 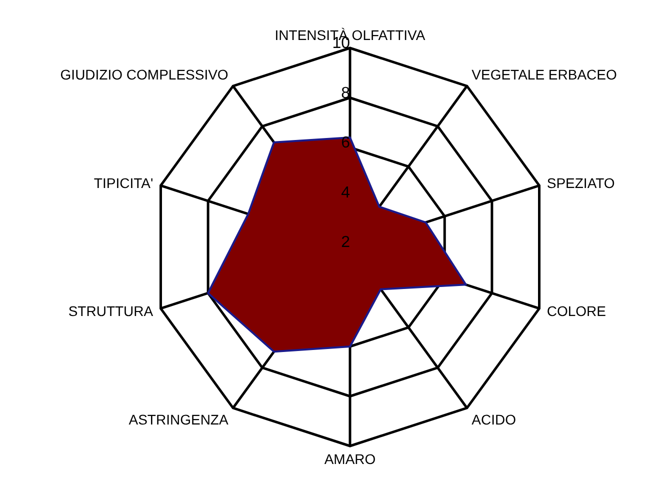 I want to click on spoke-label: SPEZIATO, so click(x=580, y=183).